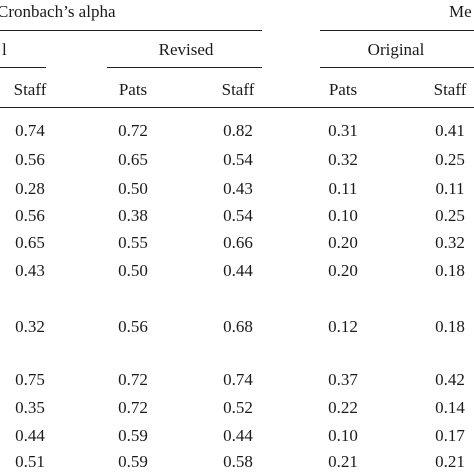 This screenshot has height=474, width=474. What do you see at coordinates (30, 379) in the screenshot?
I see `cell: 0.75` at bounding box center [30, 379].